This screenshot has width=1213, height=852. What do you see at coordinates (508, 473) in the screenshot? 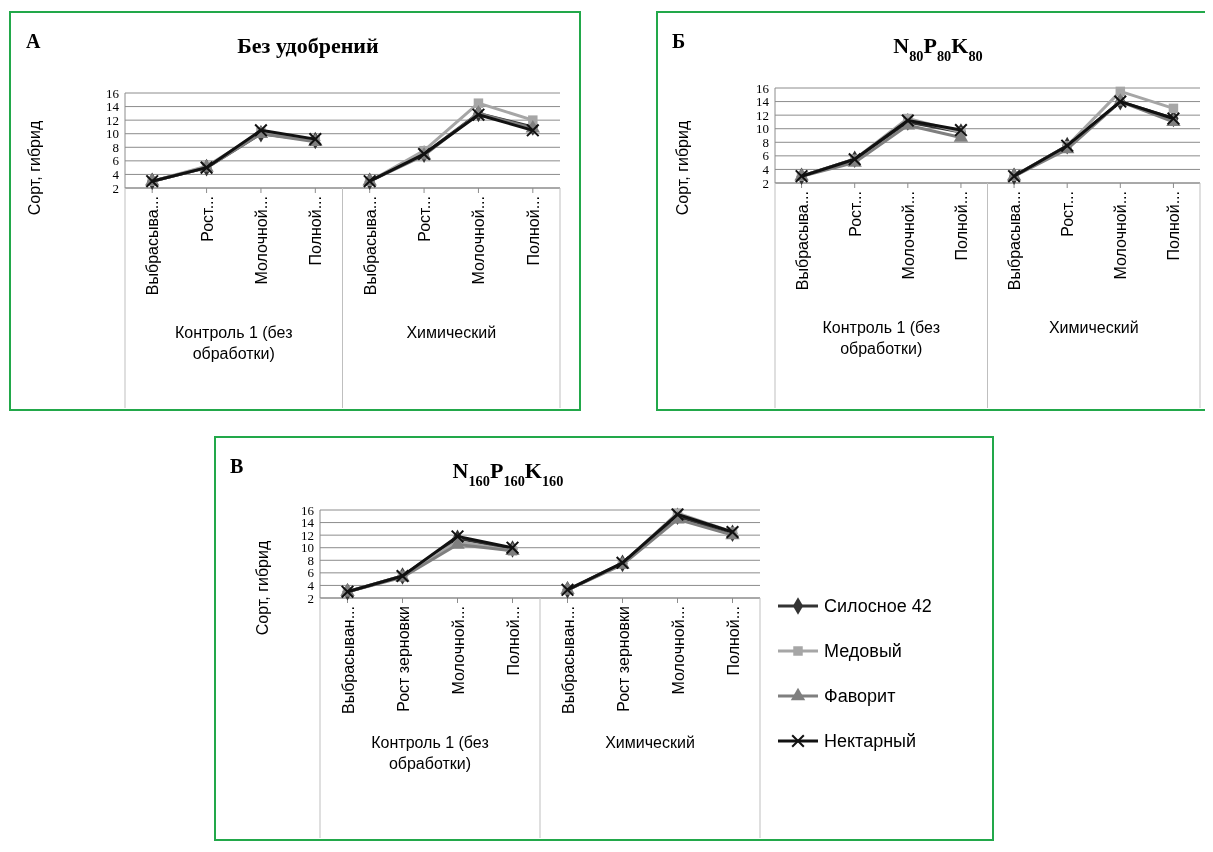
I see `chart-title: N$_{160}$P$_{160}$K$_{160}$` at bounding box center [508, 473].